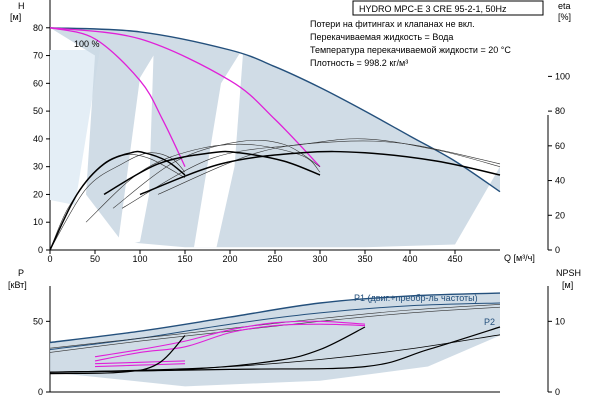 The height and width of the screenshot is (405, 600). I want to click on y-tick-label-p-50: 50, so click(38, 321).